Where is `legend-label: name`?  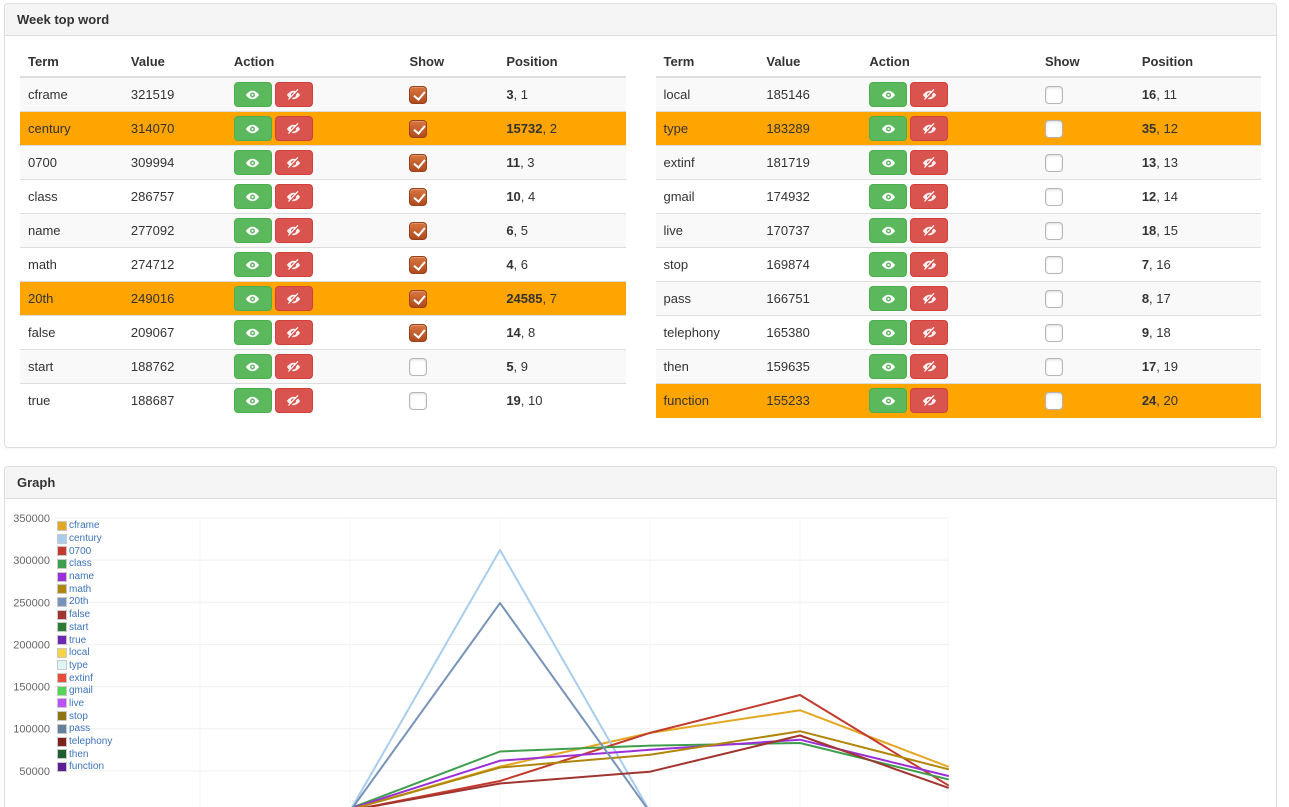 legend-label: name is located at coordinates (82, 577).